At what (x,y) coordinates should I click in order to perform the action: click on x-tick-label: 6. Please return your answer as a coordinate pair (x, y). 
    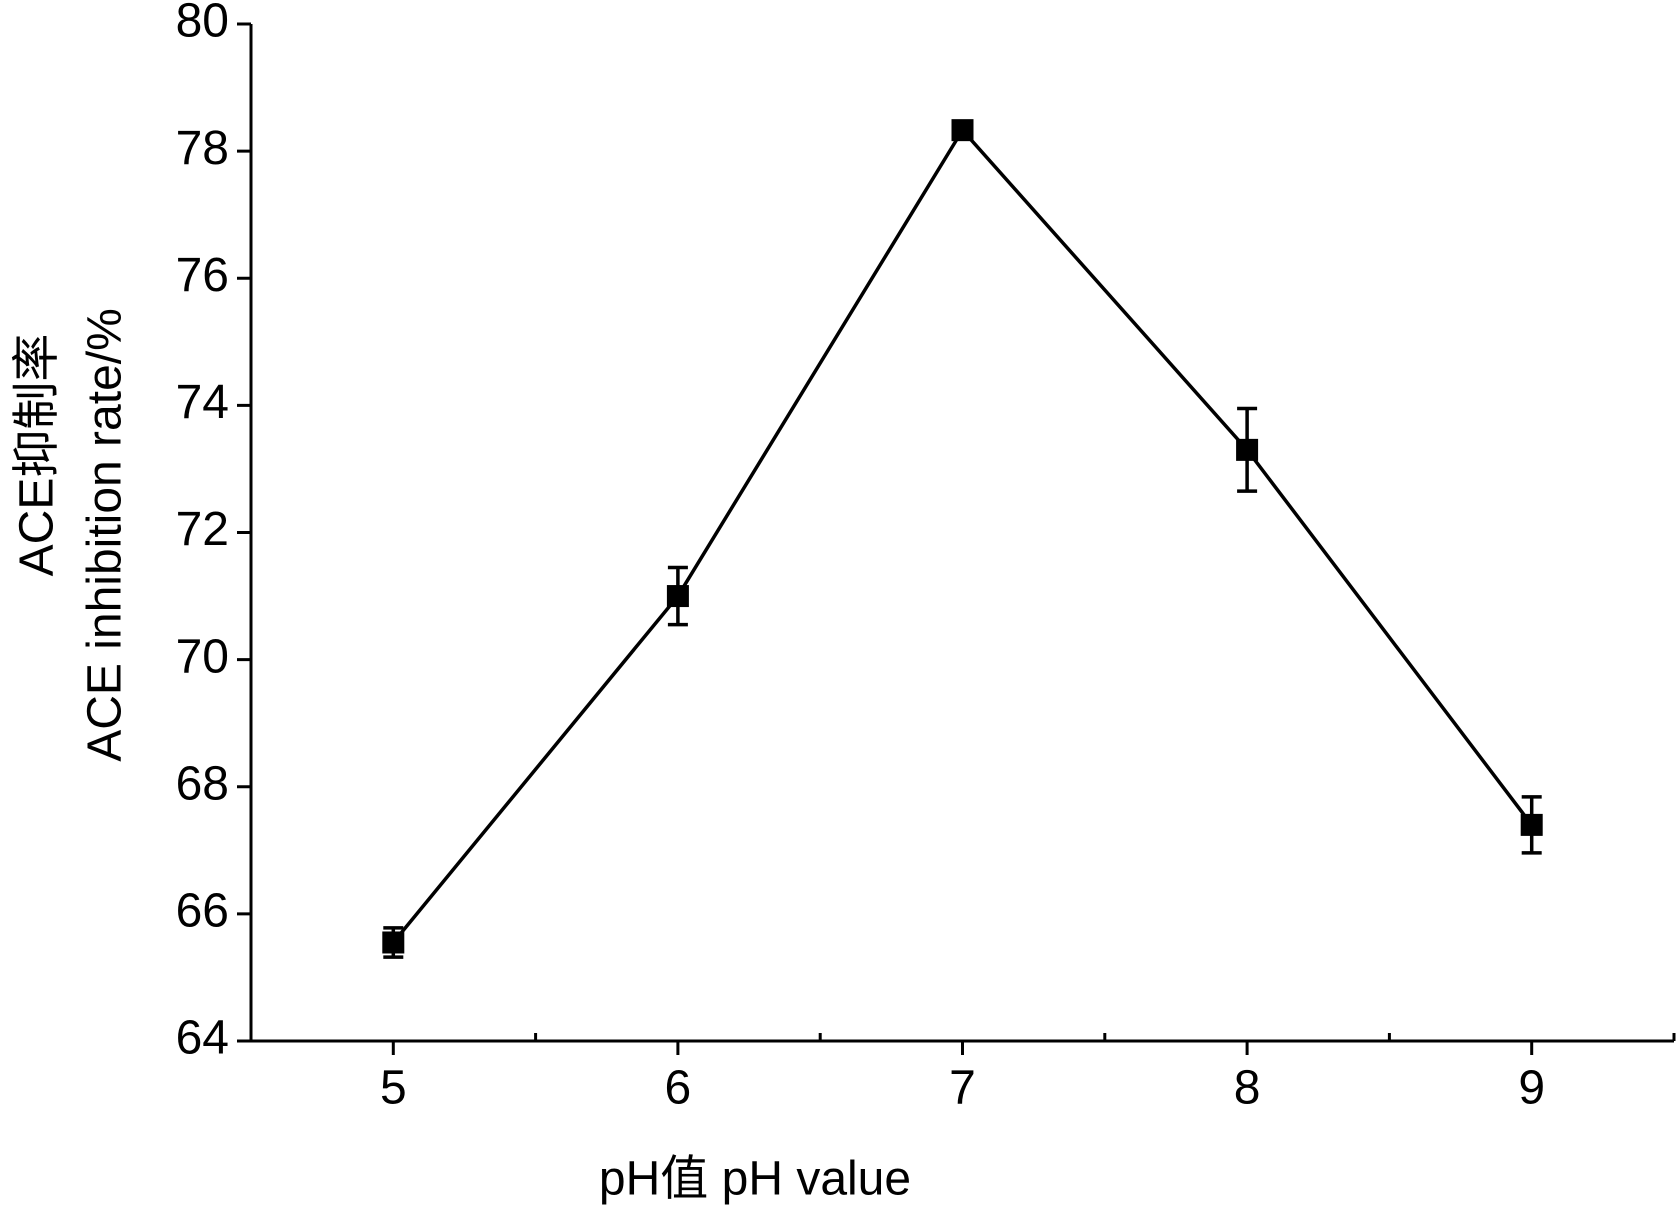
    Looking at the image, I should click on (678, 1088).